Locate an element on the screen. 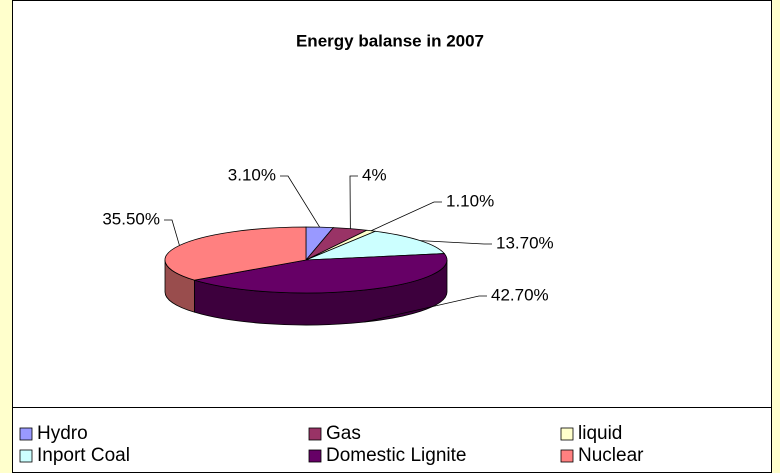 The height and width of the screenshot is (473, 780). legend-box is located at coordinates (392, 440).